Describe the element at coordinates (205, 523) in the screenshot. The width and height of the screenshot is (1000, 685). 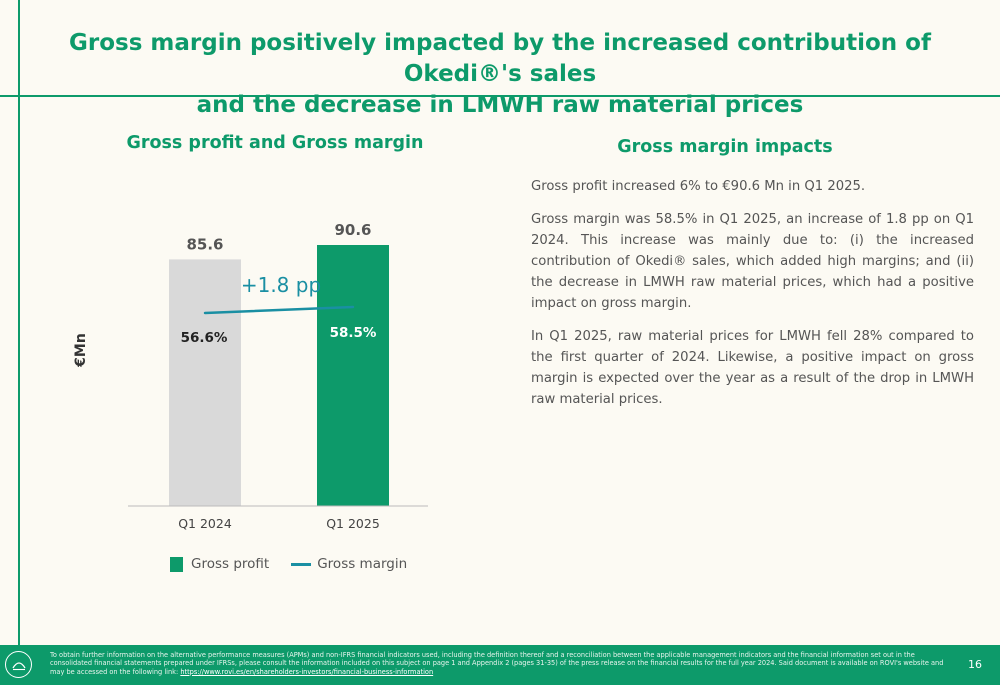
I see `x-tick-label-1: Q1 2024` at that location.